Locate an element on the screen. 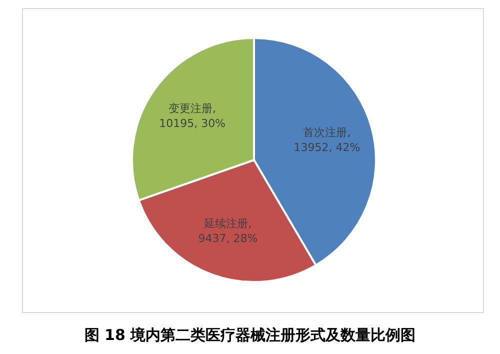  slice-label: 变更注册, 10195, 30% is located at coordinates (192, 116).